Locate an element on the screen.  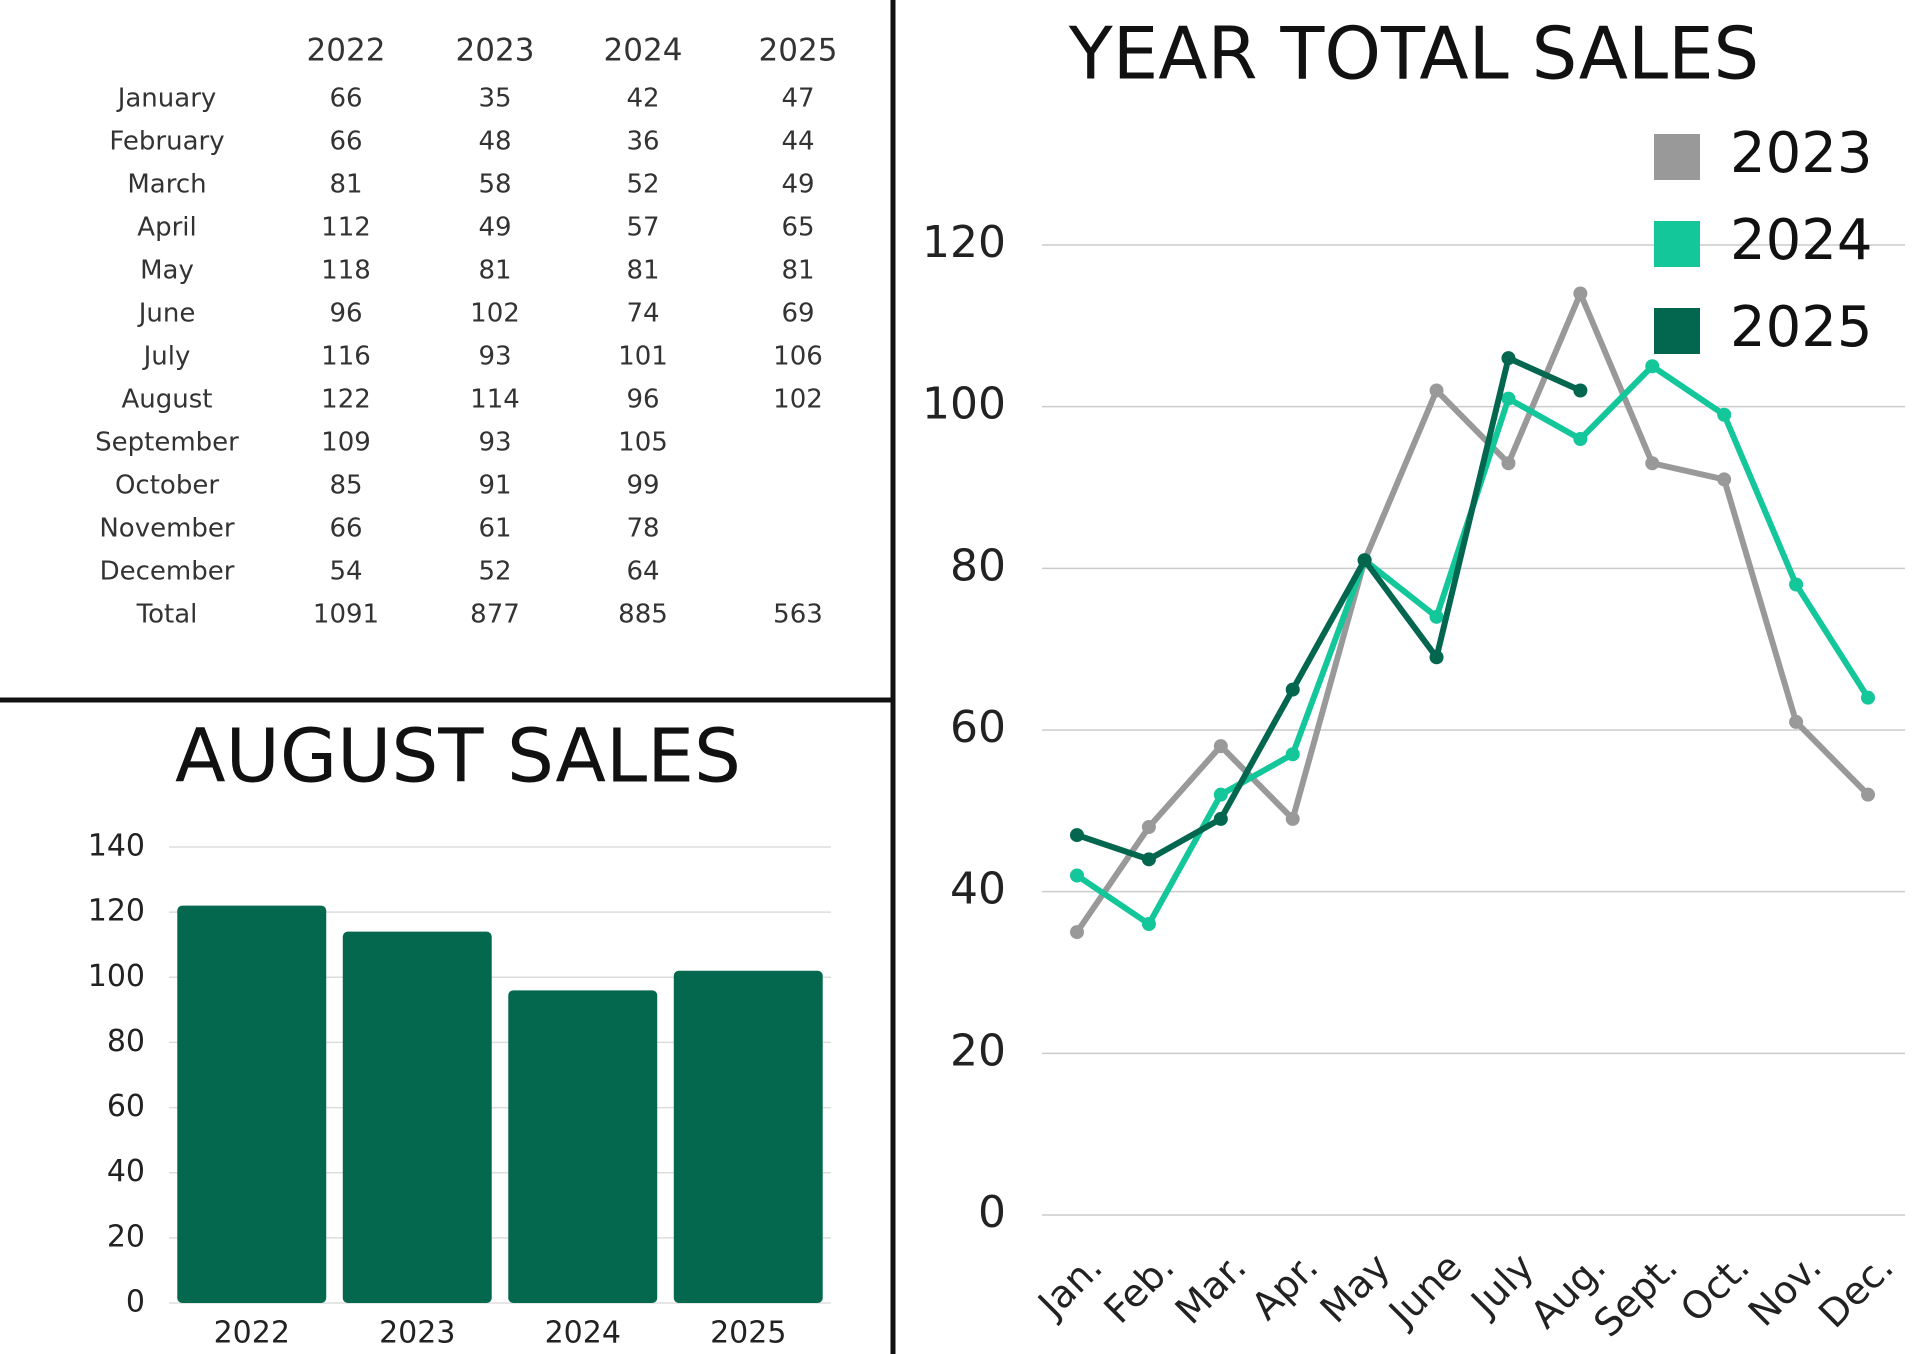
x-tick-label: Jan. is located at coordinates (1069, 1286).